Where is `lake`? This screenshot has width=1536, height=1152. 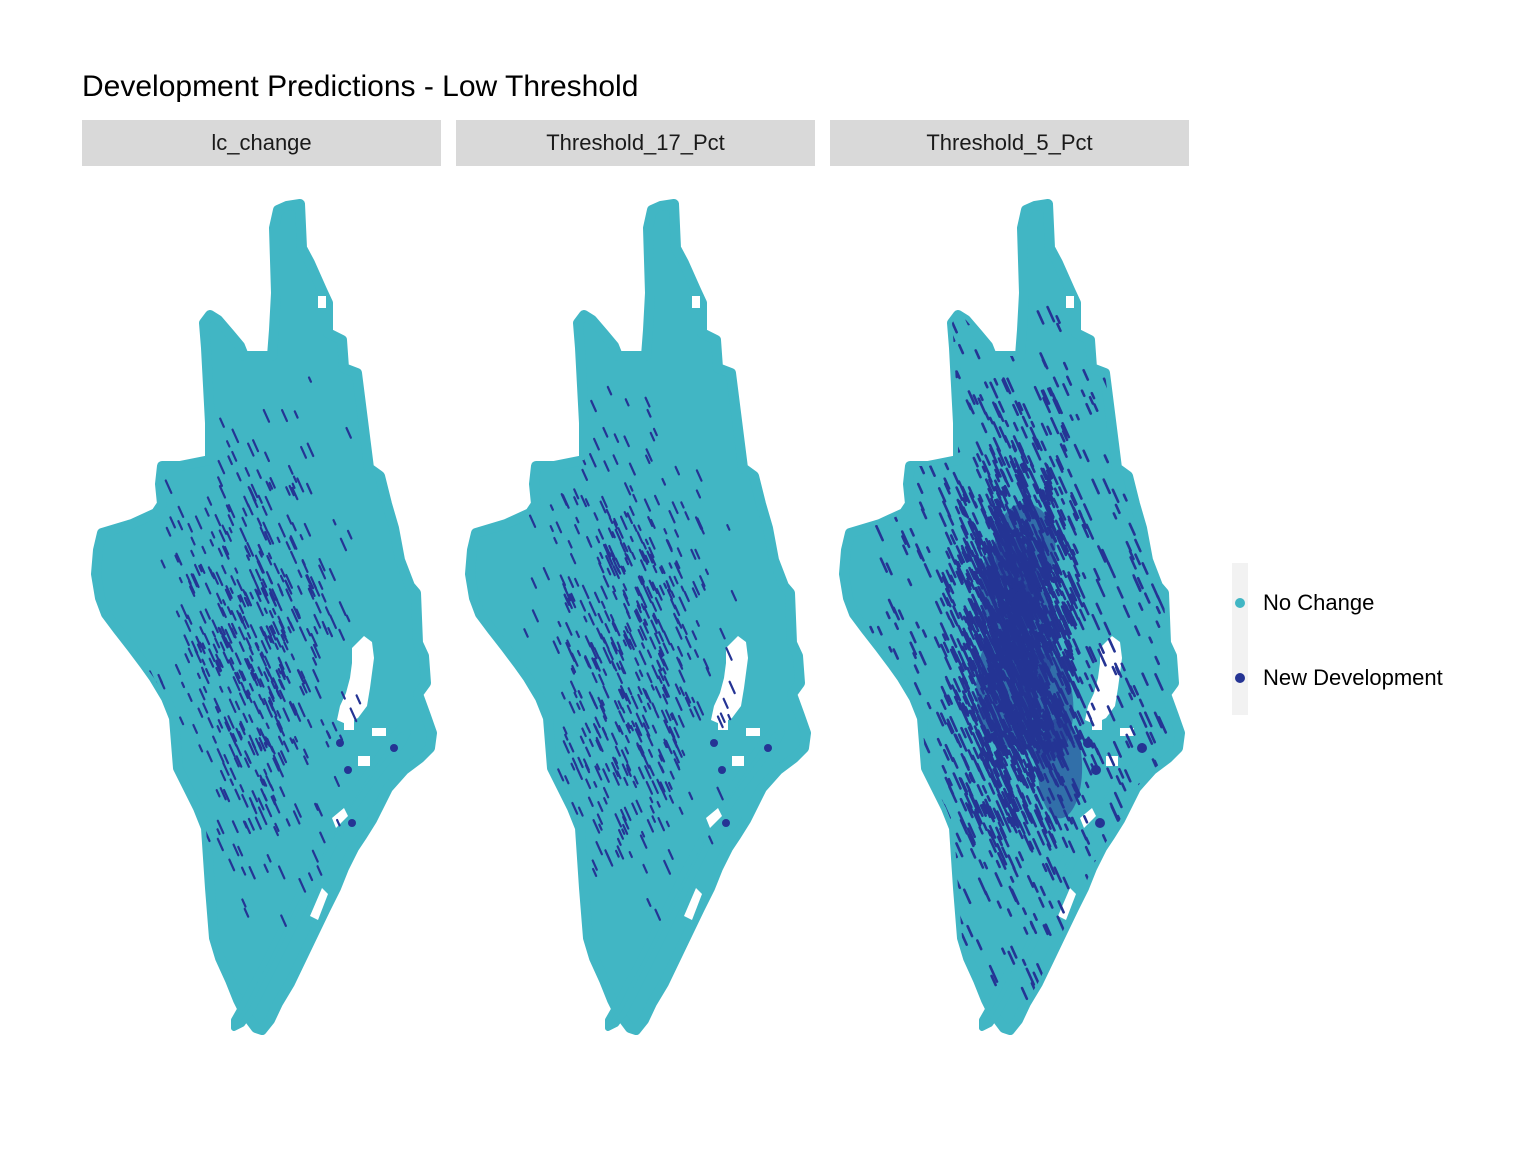 lake is located at coordinates (729, 680).